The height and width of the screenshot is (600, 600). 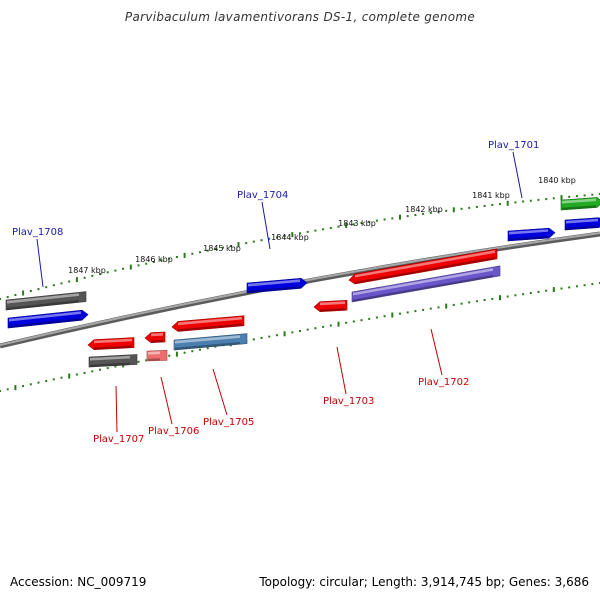 I want to click on gene-arrow-1705-red, so click(x=208, y=323).